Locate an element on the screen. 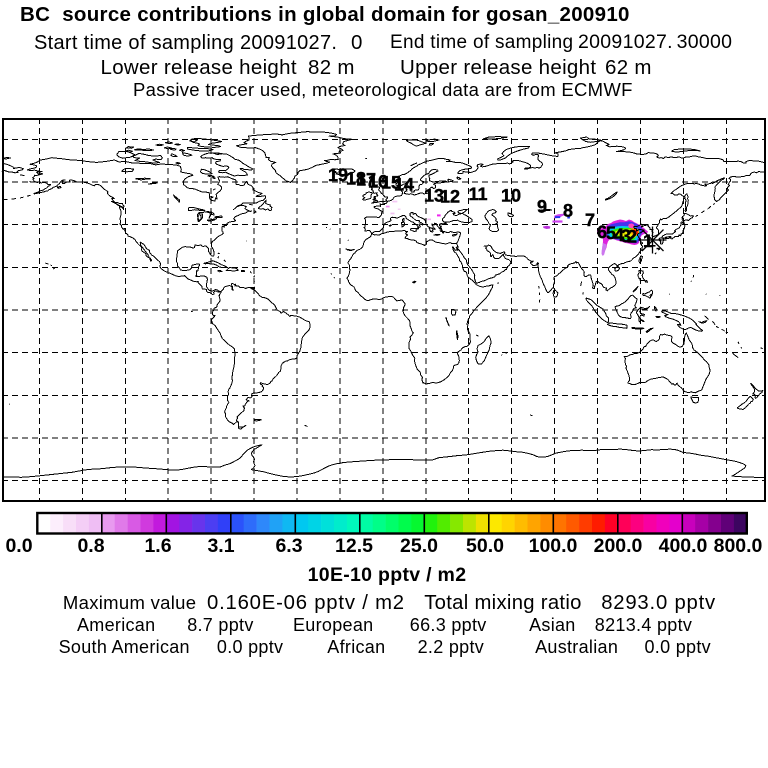 The height and width of the screenshot is (768, 768). svg-text: 4 is located at coordinates (619, 235).